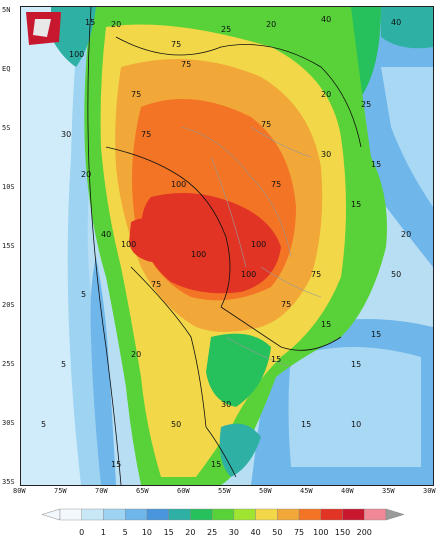 The width and height of the screenshot is (448, 545). What do you see at coordinates (8, 364) in the screenshot?
I see `latitude-label: 25S` at bounding box center [8, 364].